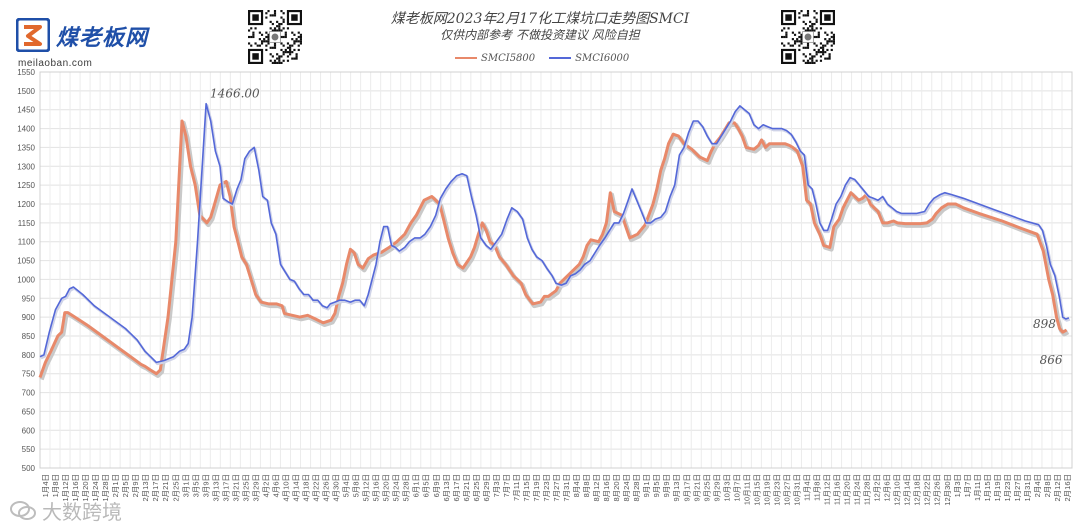 Image resolution: width=1080 pixels, height=528 pixels. I want to click on x-tick-label: 2月8日, so click(1047, 485).